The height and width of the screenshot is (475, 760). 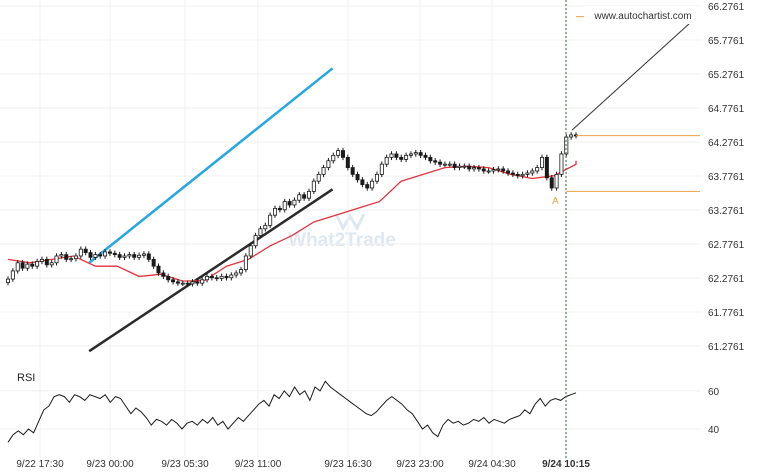 I want to click on forecast-arrow-line, so click(x=634, y=73).